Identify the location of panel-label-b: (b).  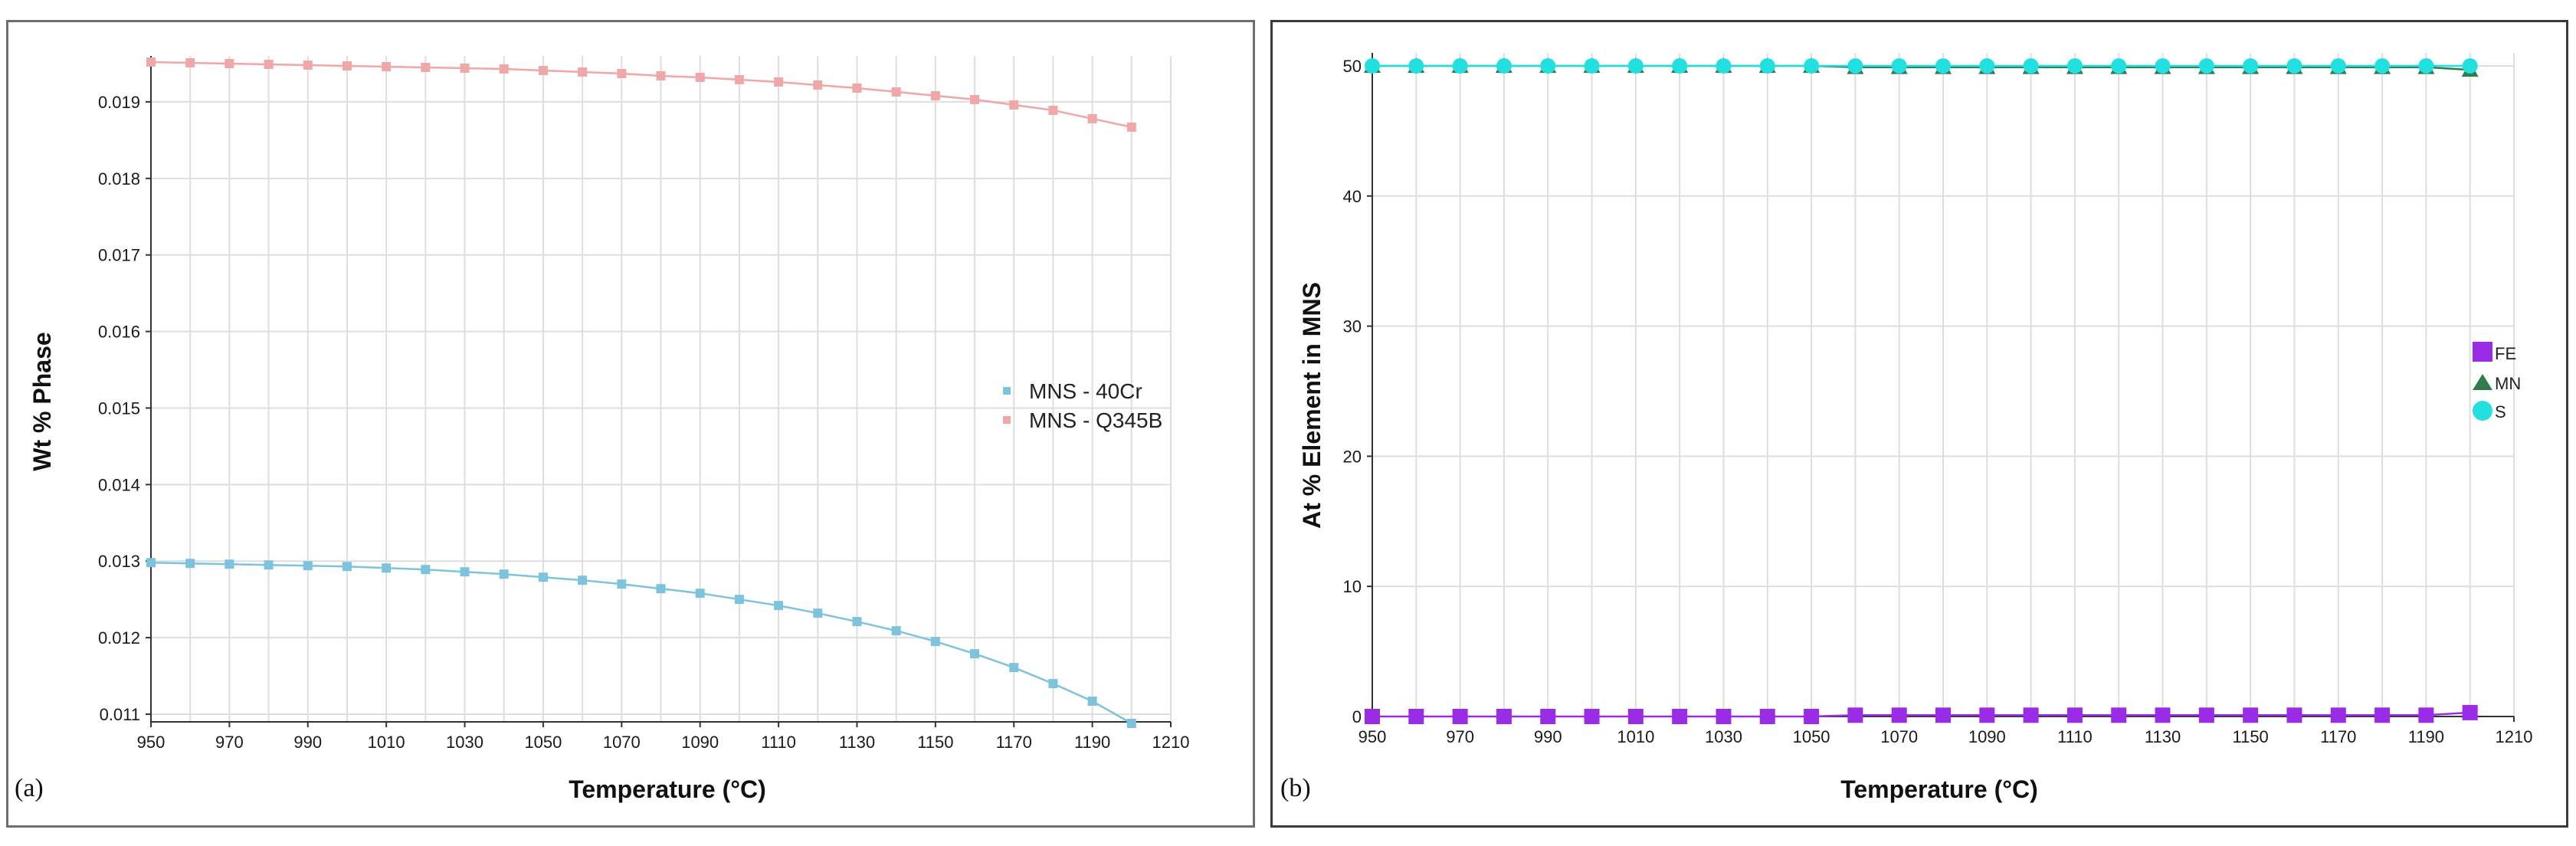
(1296, 788).